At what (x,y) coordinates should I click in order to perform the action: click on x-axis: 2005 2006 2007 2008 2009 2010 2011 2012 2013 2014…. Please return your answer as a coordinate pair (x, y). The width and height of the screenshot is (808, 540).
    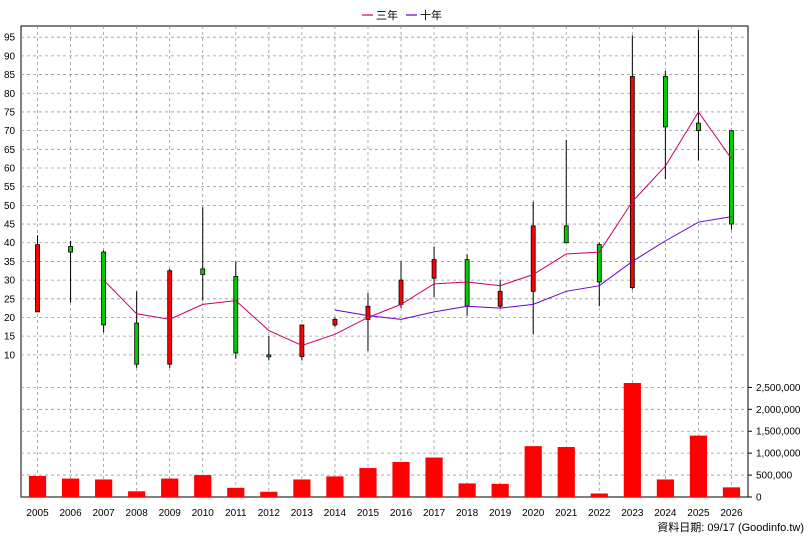
    Looking at the image, I should click on (384, 513).